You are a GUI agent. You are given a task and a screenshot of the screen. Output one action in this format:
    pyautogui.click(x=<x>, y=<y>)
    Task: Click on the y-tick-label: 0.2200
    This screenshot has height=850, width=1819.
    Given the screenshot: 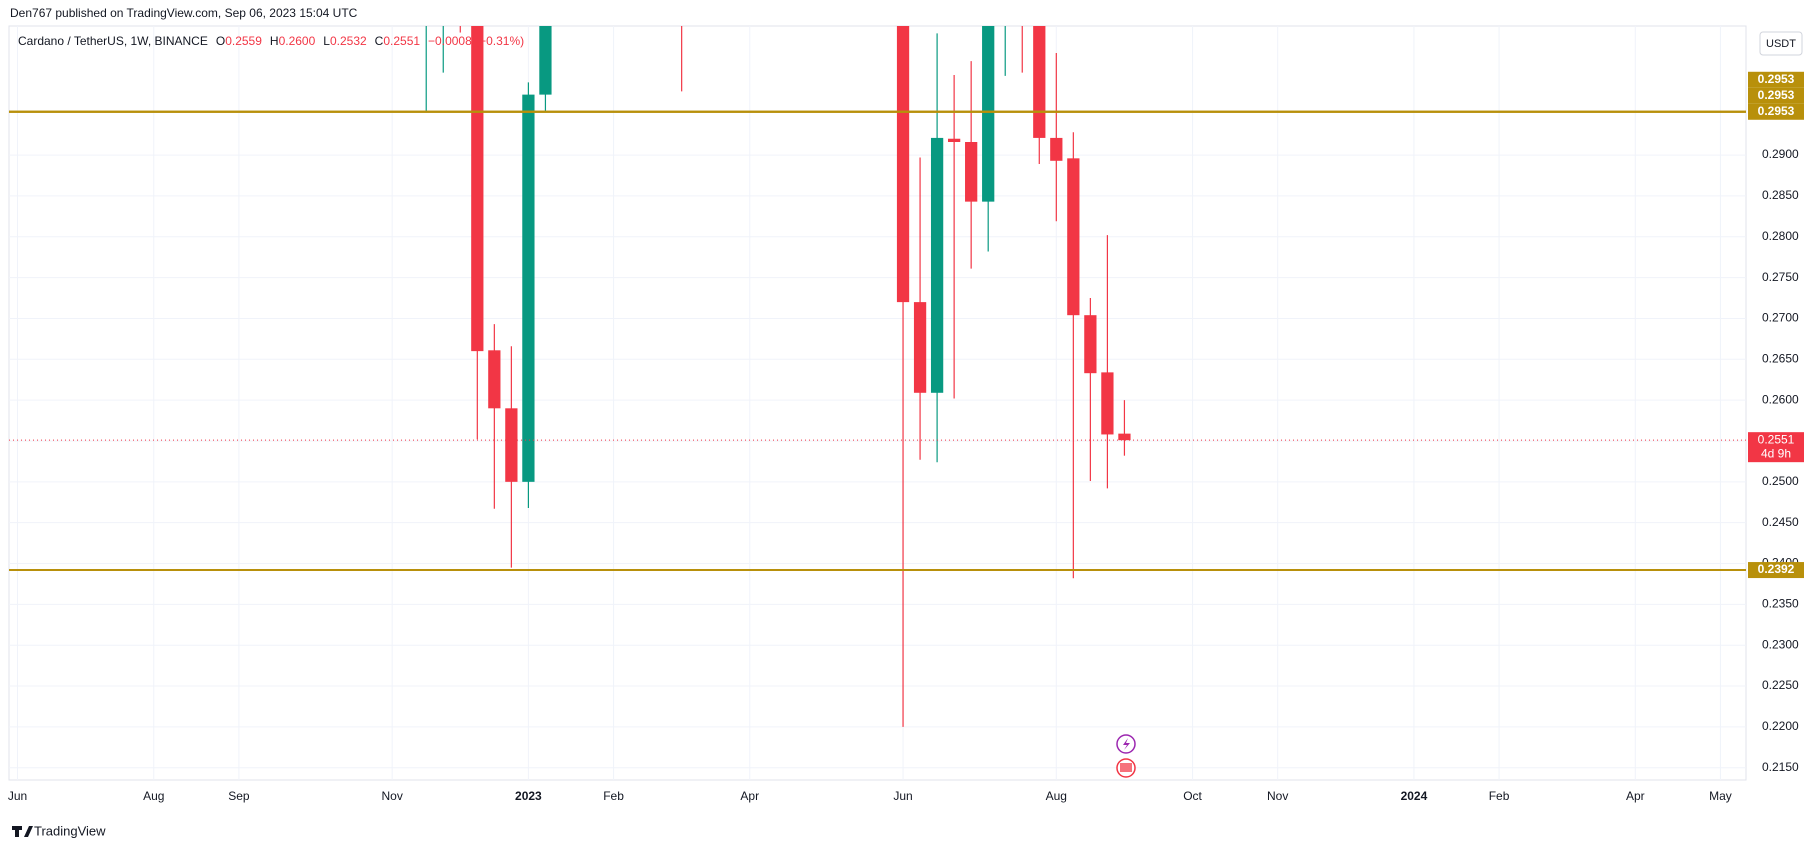 What is the action you would take?
    pyautogui.click(x=1780, y=726)
    